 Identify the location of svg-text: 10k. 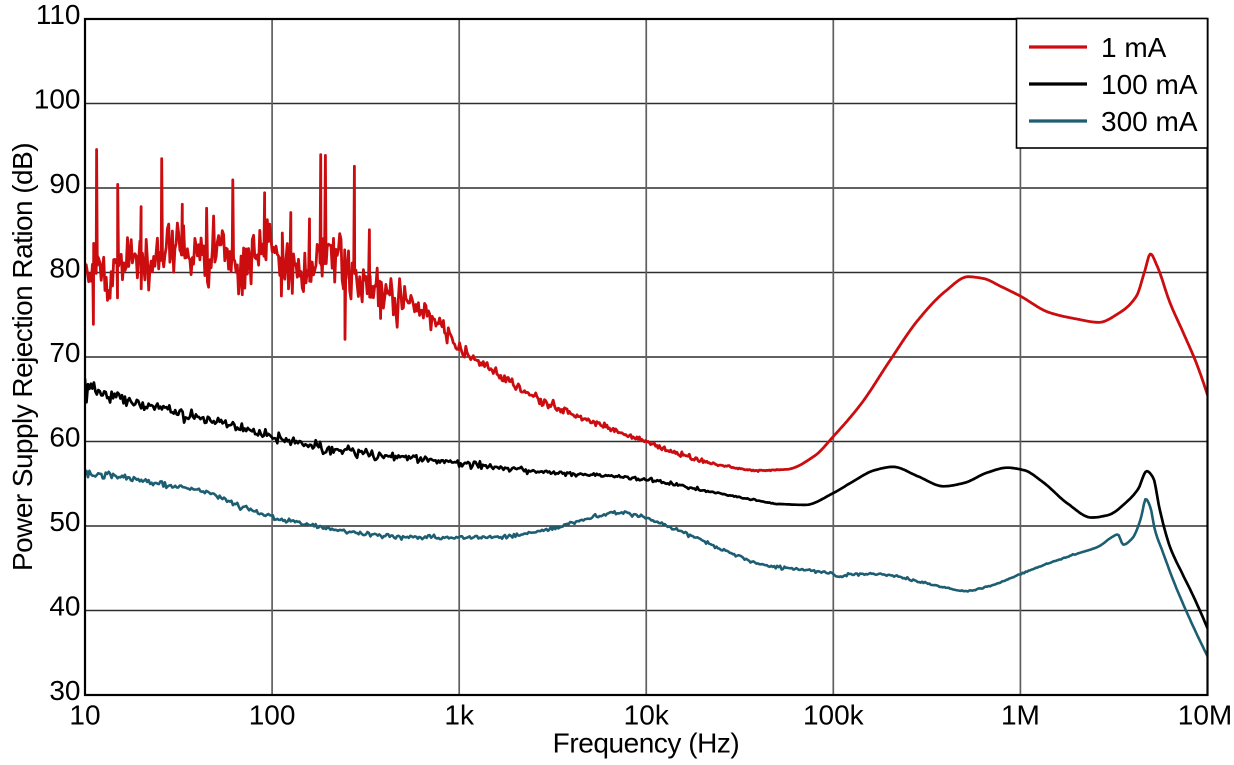
(647, 714).